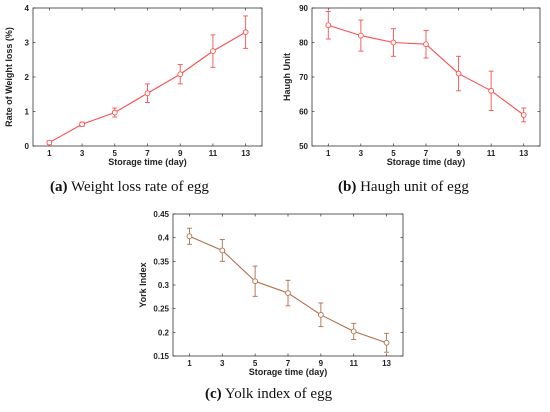  Describe the element at coordinates (347, 187) in the screenshot. I see `caption-b-tag: (b)` at that location.